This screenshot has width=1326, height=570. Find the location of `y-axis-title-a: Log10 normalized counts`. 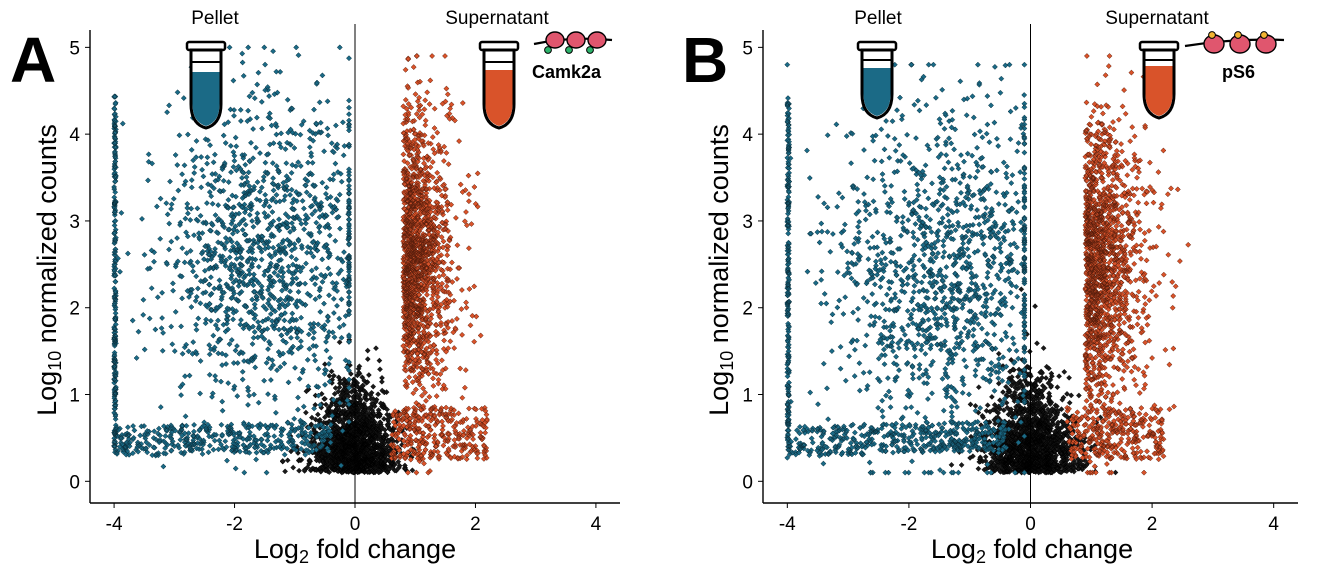

y-axis-title-a: Log10 normalized counts is located at coordinates (48, 270).